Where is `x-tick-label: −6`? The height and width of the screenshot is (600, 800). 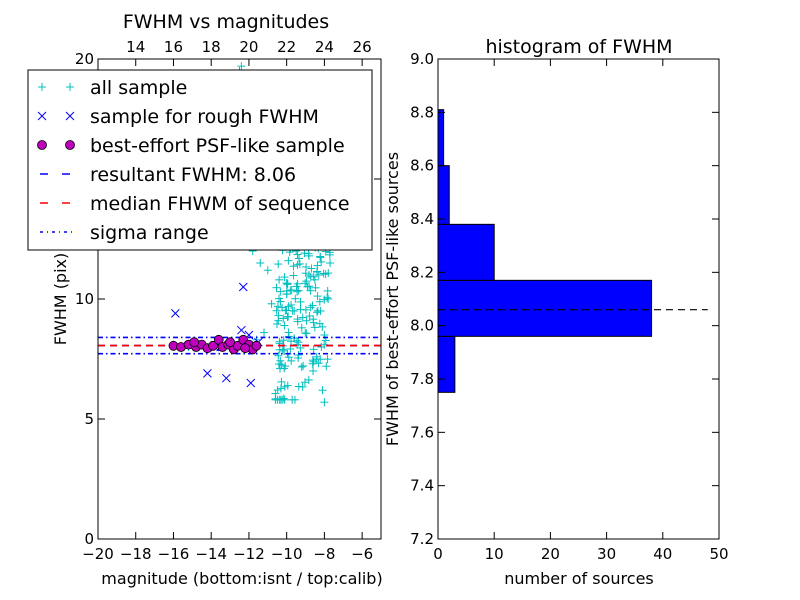 x-tick-label: −6 is located at coordinates (362, 554).